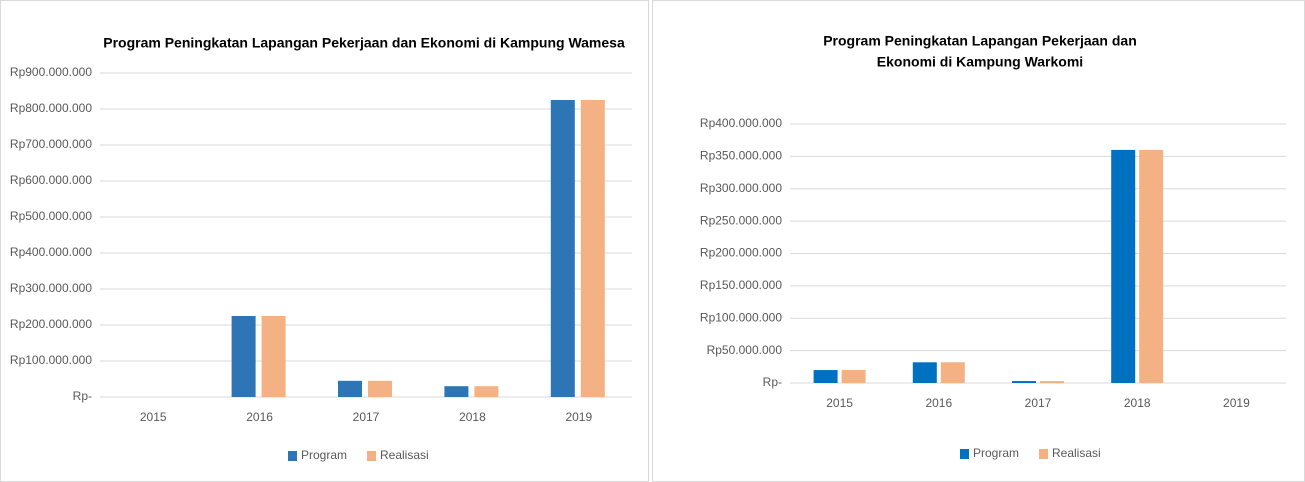 The height and width of the screenshot is (482, 1305). What do you see at coordinates (51, 72) in the screenshot?
I see `y-tick-label: Rp900.000.000` at bounding box center [51, 72].